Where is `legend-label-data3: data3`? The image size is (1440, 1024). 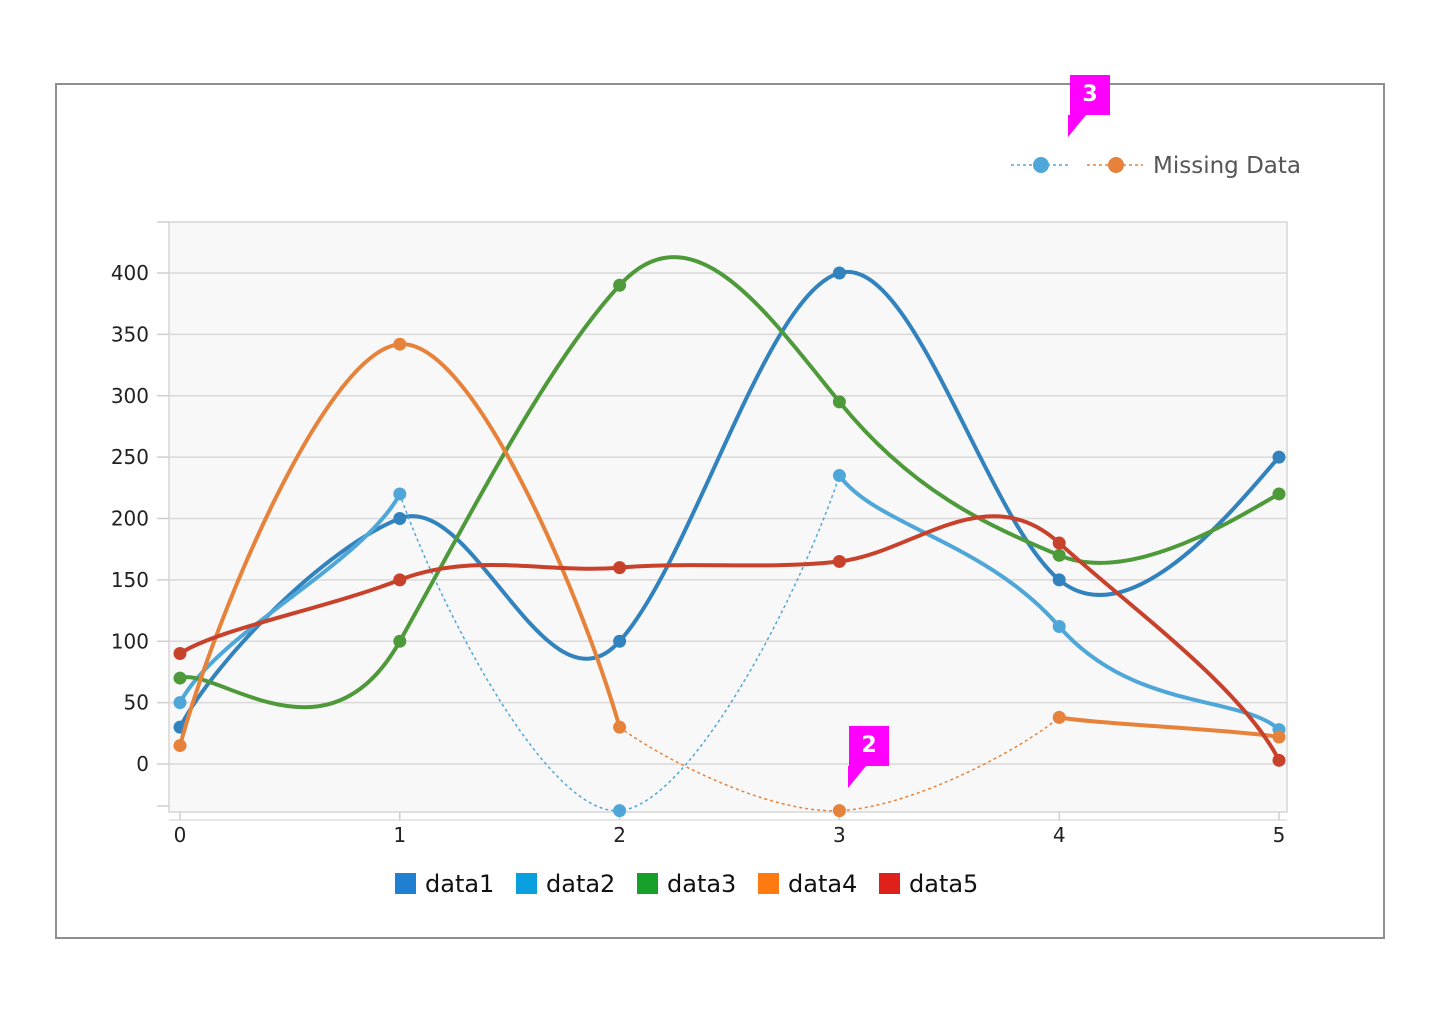 legend-label-data3: data3 is located at coordinates (701, 884).